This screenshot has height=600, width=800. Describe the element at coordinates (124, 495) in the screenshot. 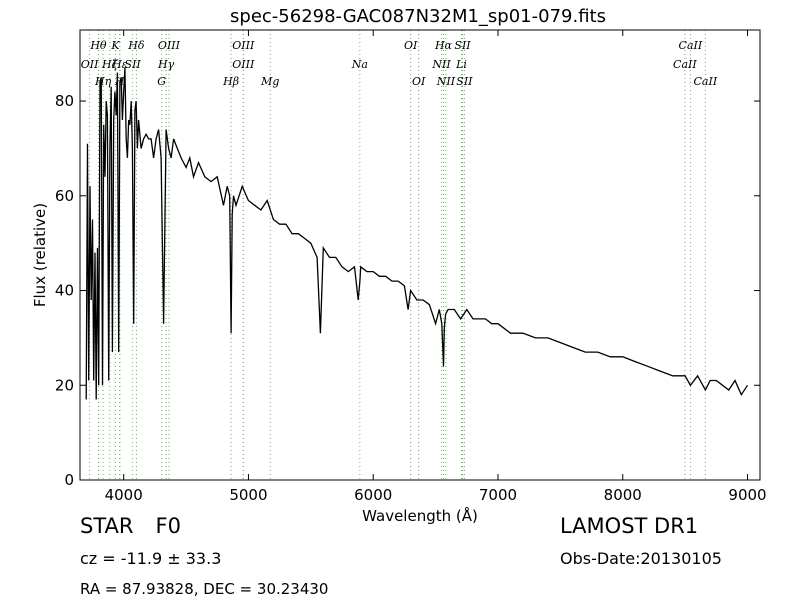

I see `x-tick-label: 4000` at that location.